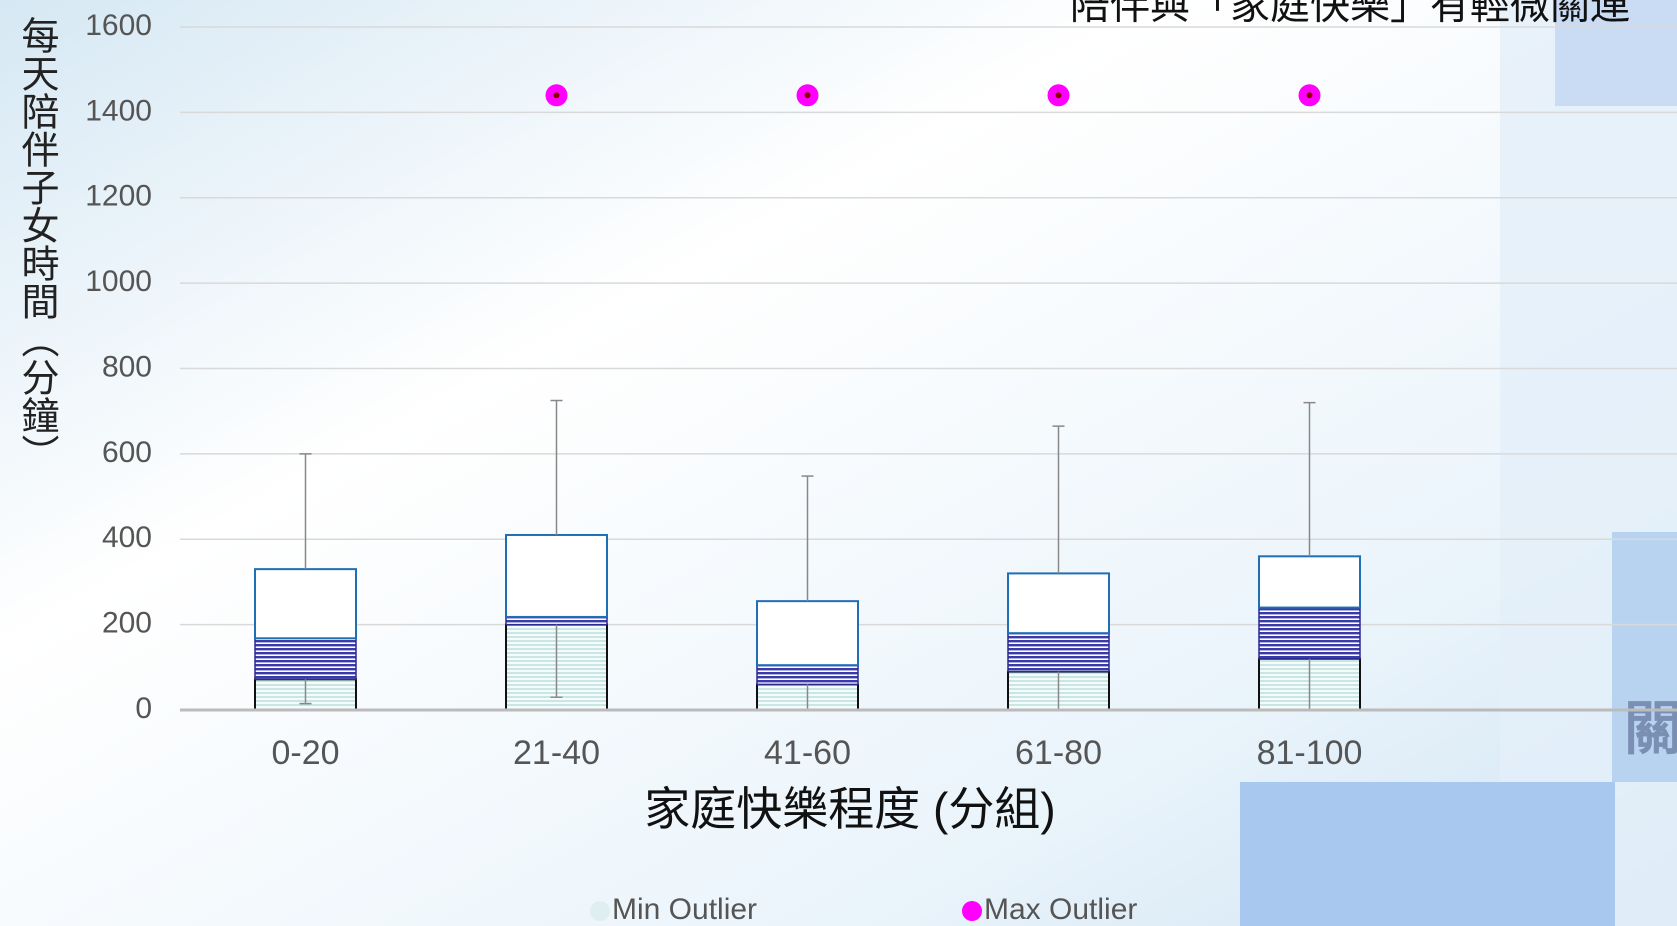 The image size is (1677, 926). What do you see at coordinates (807, 753) in the screenshot?
I see `x-tick-label: 41-60` at bounding box center [807, 753].